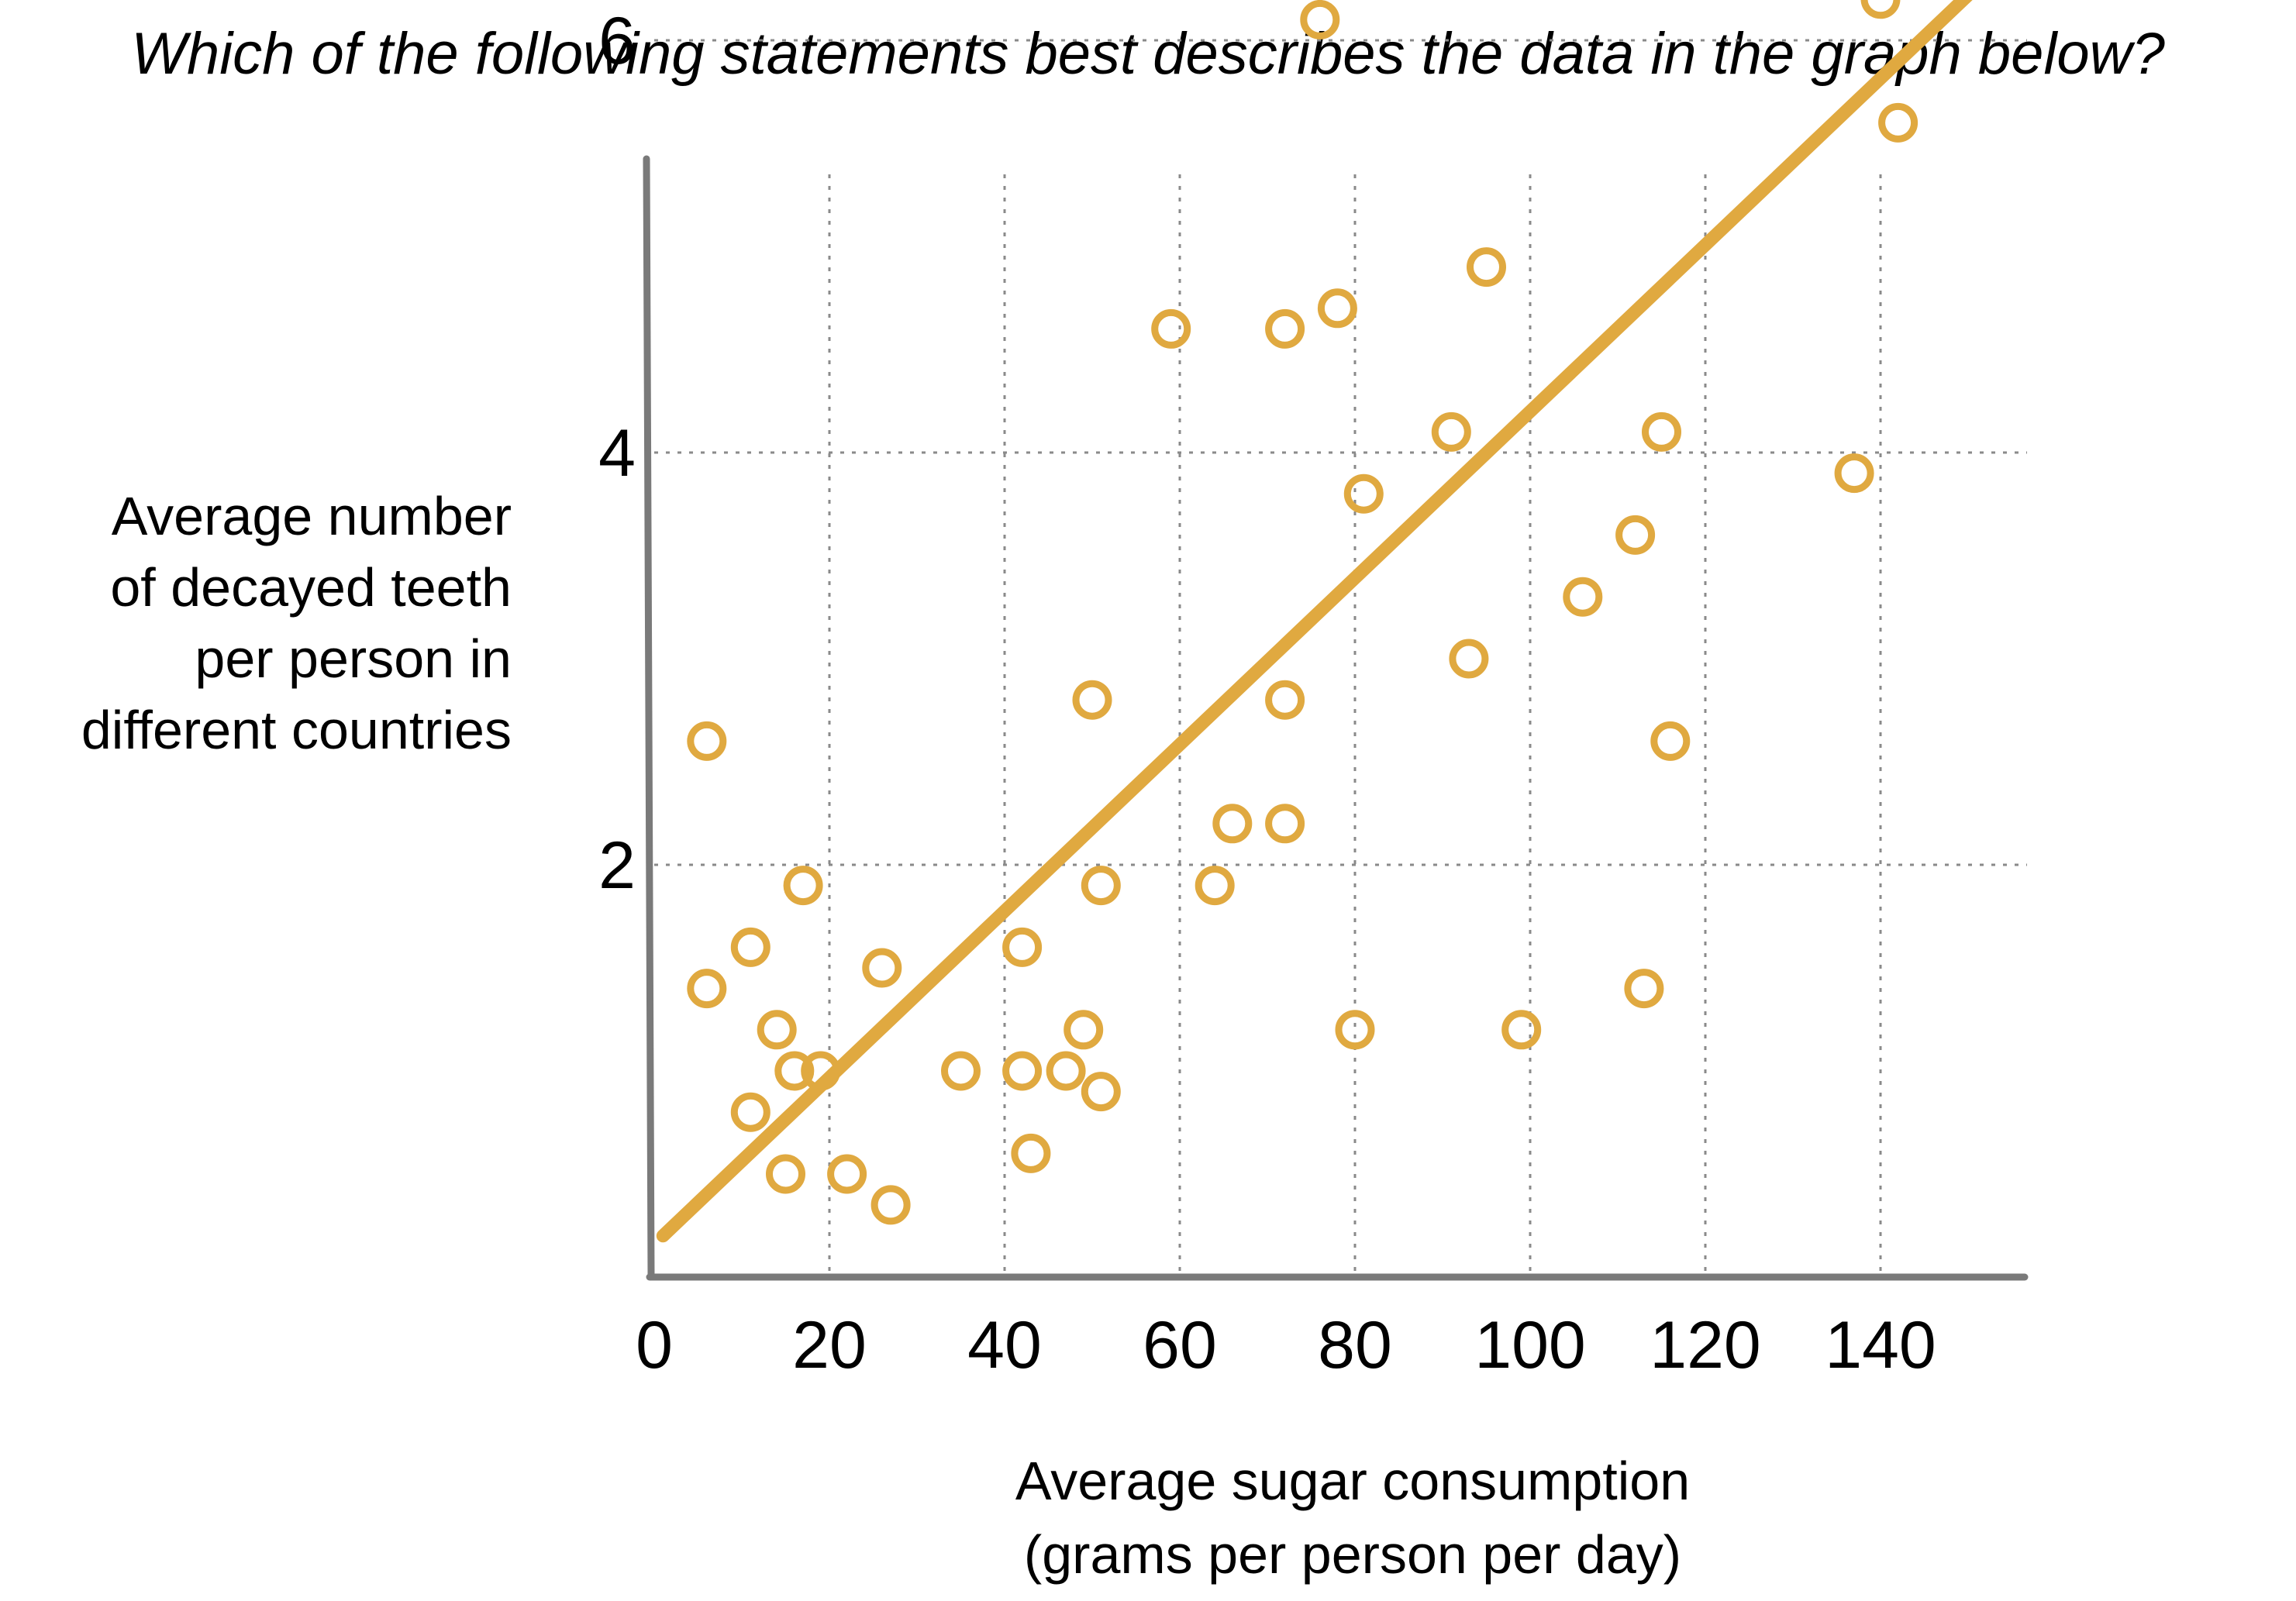 The width and height of the screenshot is (2296, 1601). What do you see at coordinates (617, 41) in the screenshot?
I see `y-tick-label: 6` at bounding box center [617, 41].